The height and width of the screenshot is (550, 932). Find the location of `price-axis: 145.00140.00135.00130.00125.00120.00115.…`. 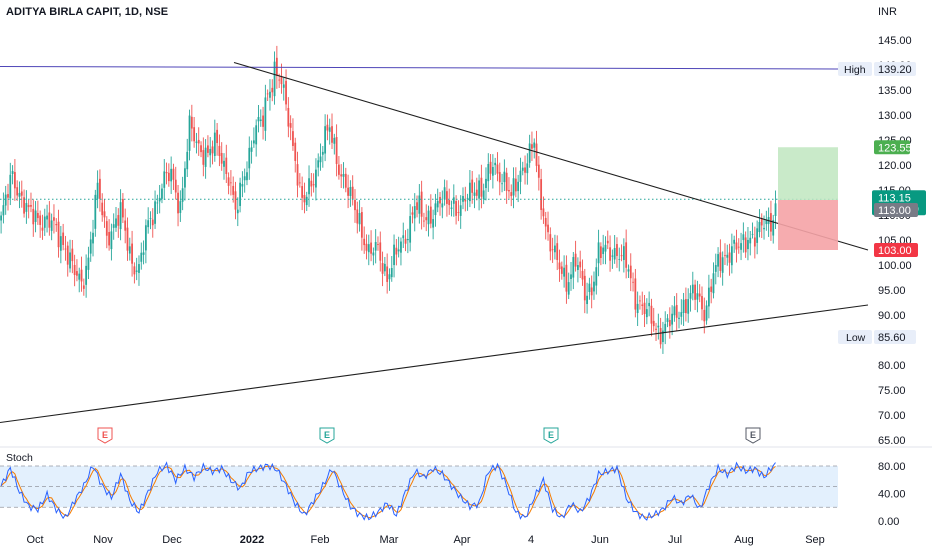

price-axis: 145.00140.00135.00130.00125.00120.00115.… is located at coordinates (882, 226).